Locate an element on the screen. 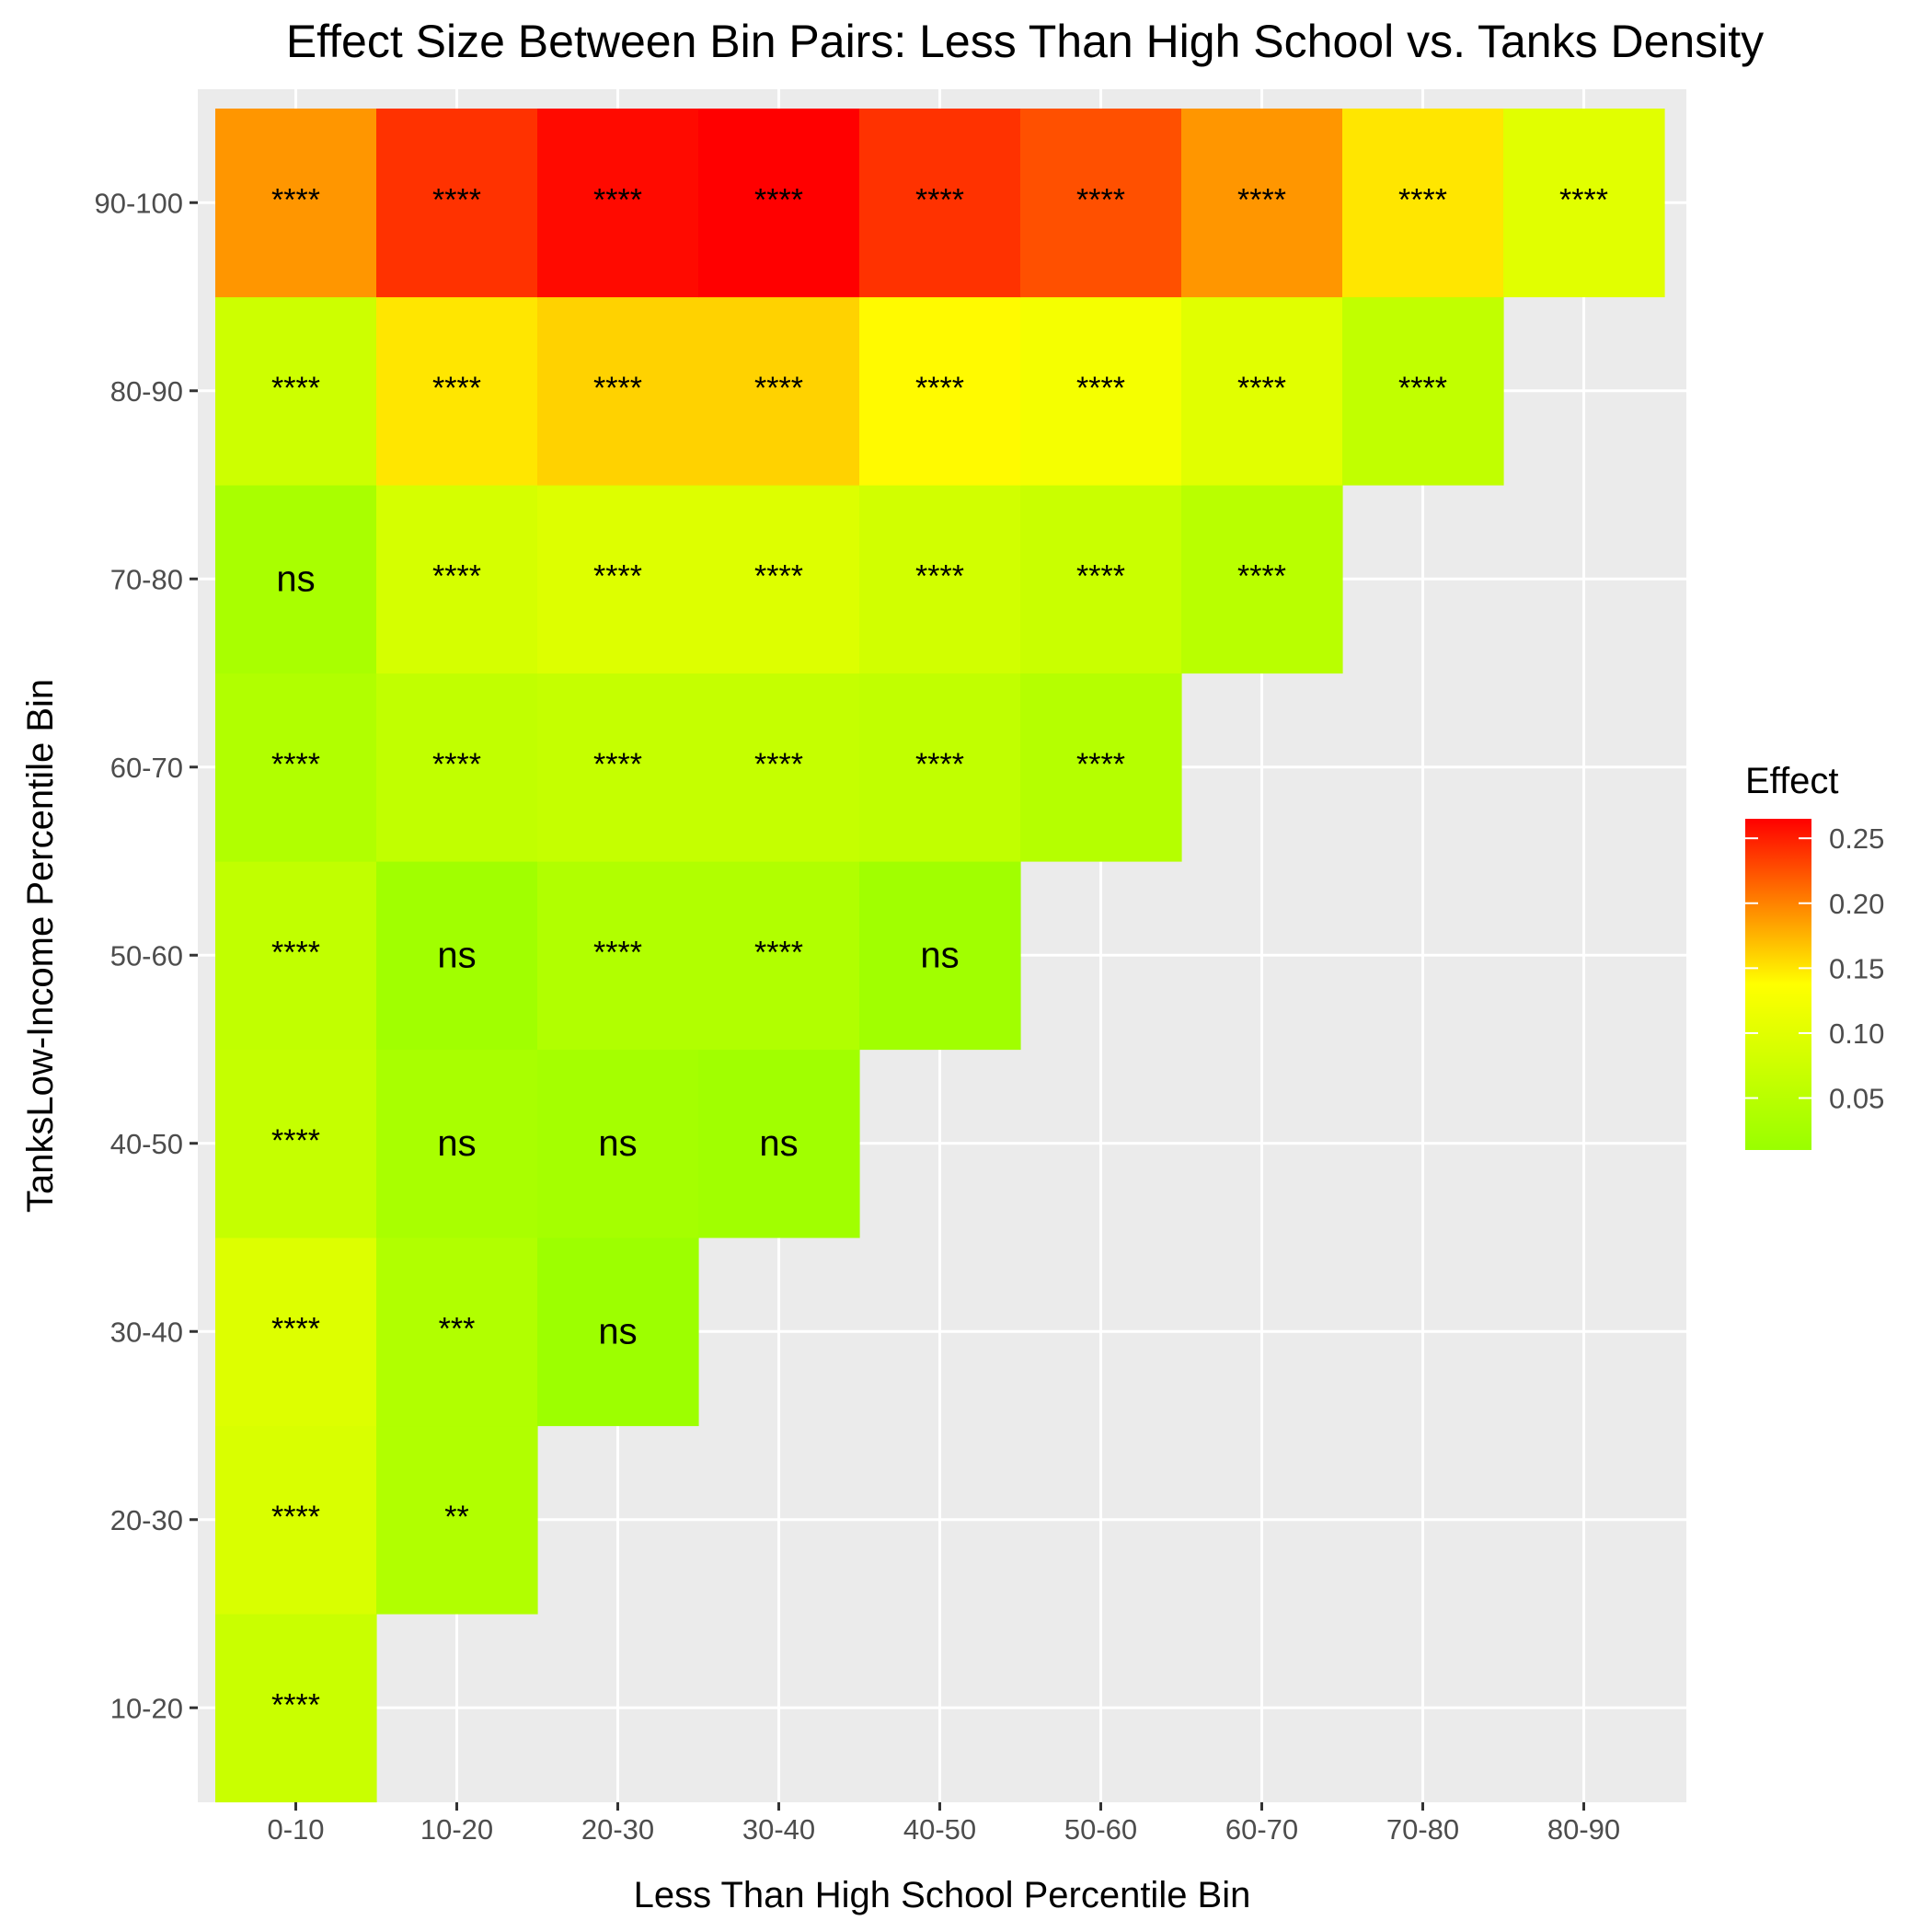  legend: Effect 0.05 0.10 0.15 0.20 0.25 is located at coordinates (1814, 955).